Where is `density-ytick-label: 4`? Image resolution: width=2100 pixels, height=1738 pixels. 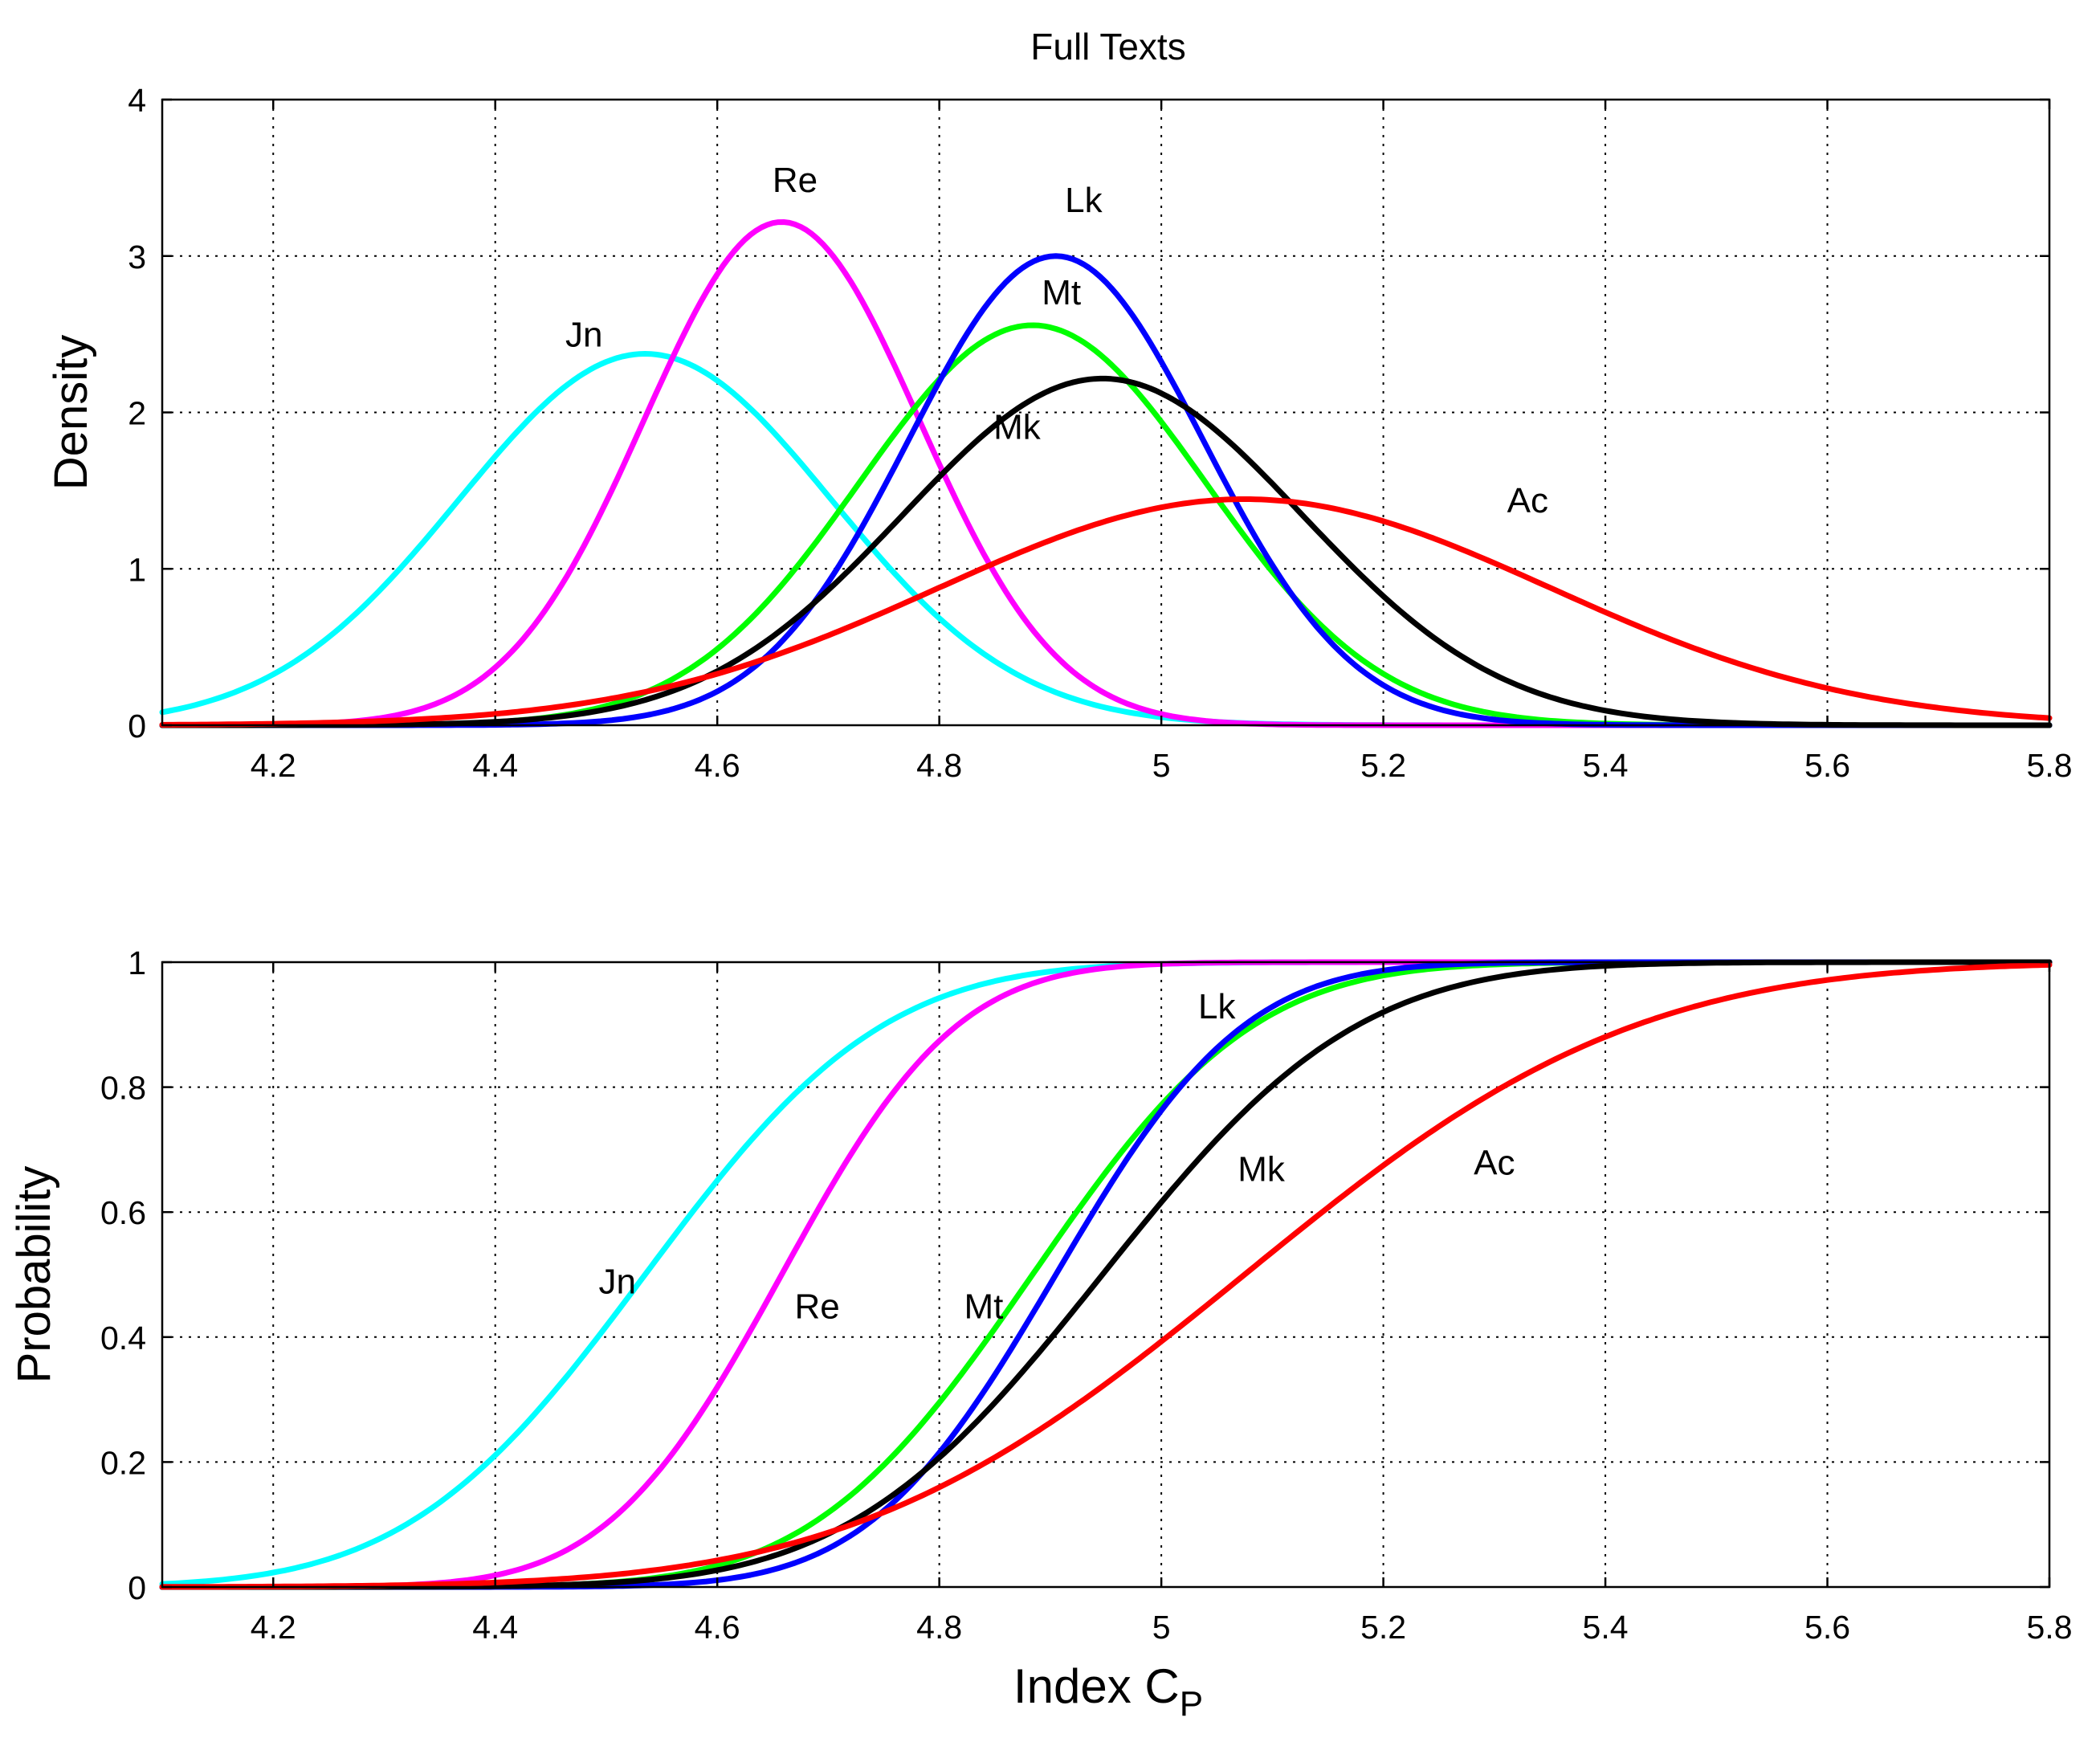
density-ytick-label: 4 is located at coordinates (137, 100).